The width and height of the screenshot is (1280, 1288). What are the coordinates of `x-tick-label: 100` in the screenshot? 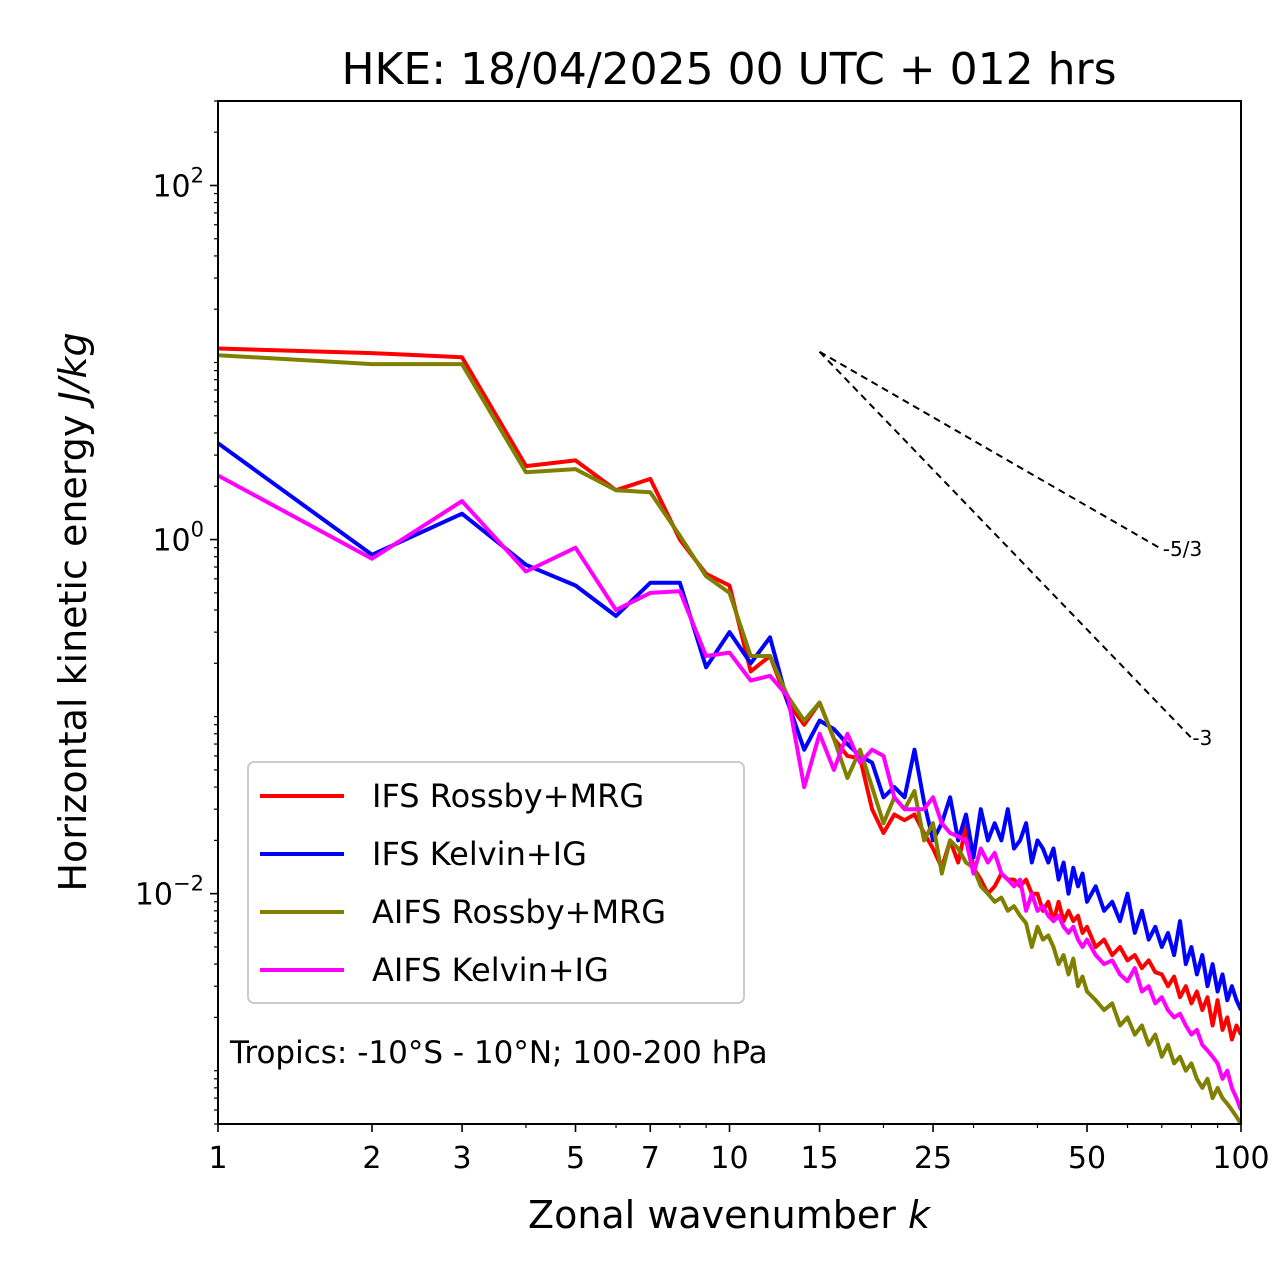 It's located at (1240, 1158).